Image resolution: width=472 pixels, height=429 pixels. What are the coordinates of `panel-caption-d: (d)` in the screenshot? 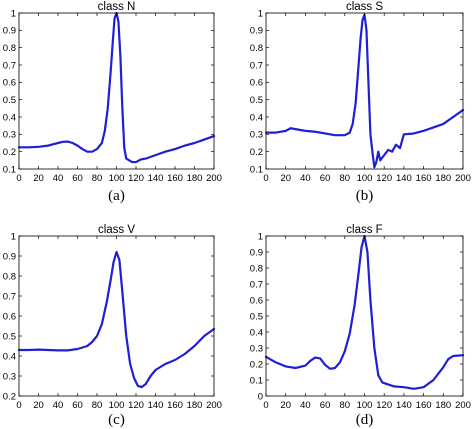 It's located at (365, 420).